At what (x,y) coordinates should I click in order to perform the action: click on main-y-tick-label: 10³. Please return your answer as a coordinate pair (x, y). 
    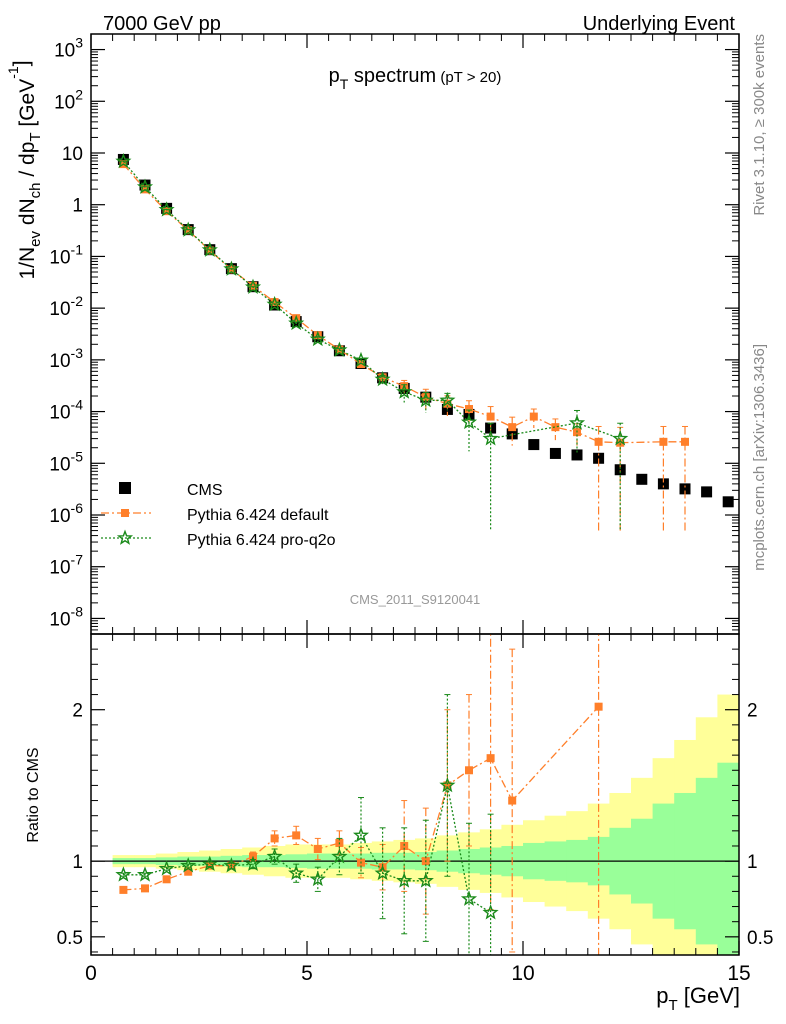
    Looking at the image, I should click on (68, 48).